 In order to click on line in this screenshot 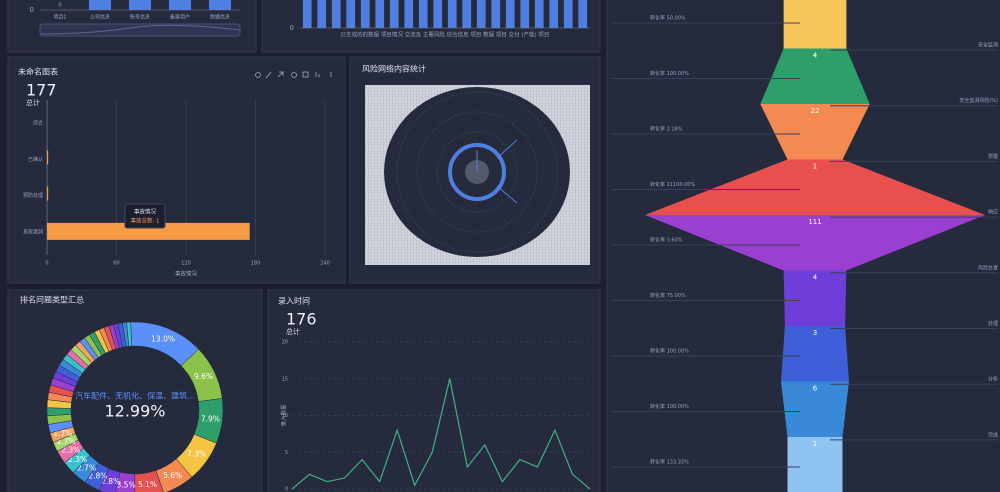, I will do `click(441, 434)`.